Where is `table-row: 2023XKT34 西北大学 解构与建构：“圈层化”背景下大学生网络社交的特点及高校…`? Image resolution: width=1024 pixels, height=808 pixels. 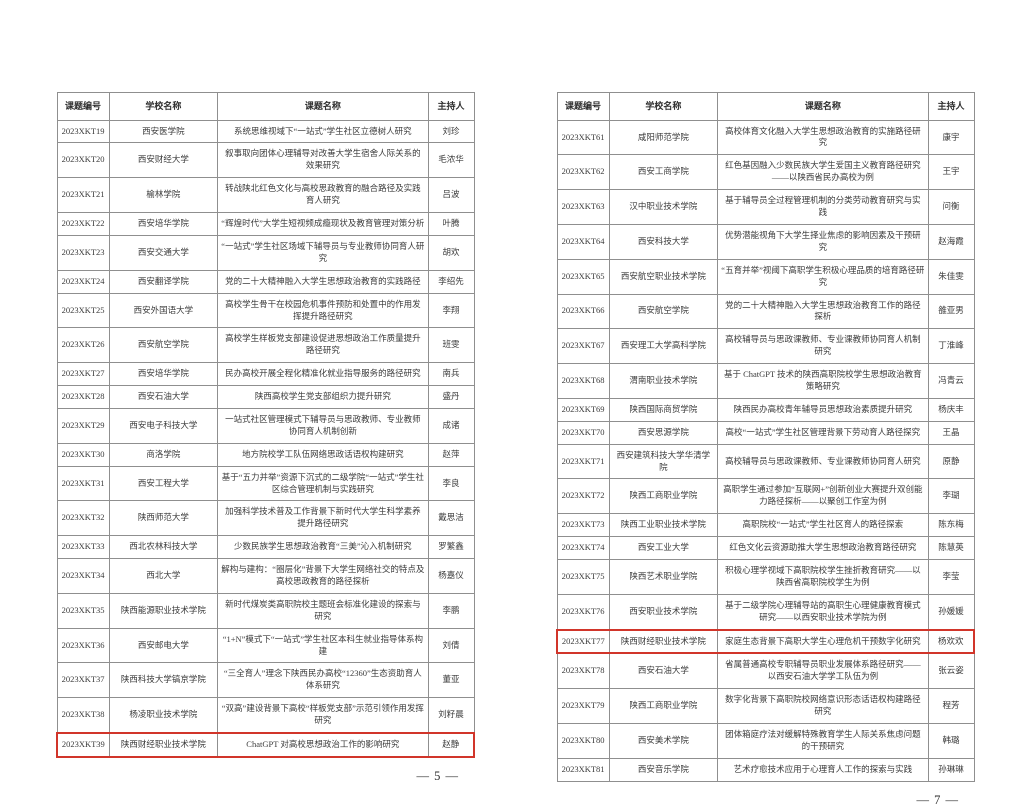
table-row: 2023XKT34 西北大学 解构与建构：“圈层化”背景下大学生网络社交的特点及高校… is located at coordinates (265, 576).